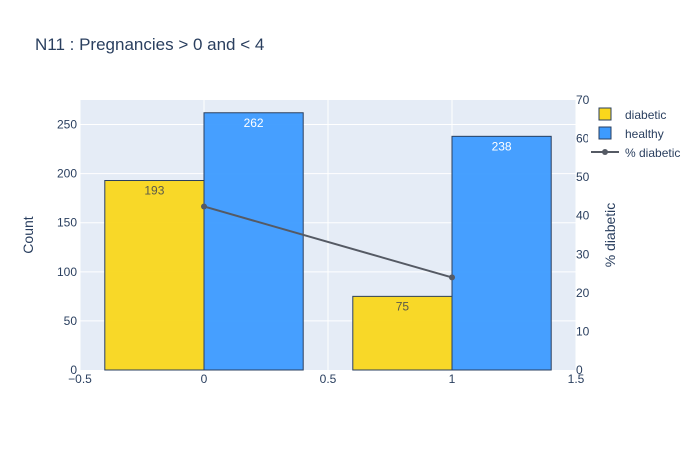 This screenshot has height=450, width=700. I want to click on y-tick-label: 0, so click(73, 370).